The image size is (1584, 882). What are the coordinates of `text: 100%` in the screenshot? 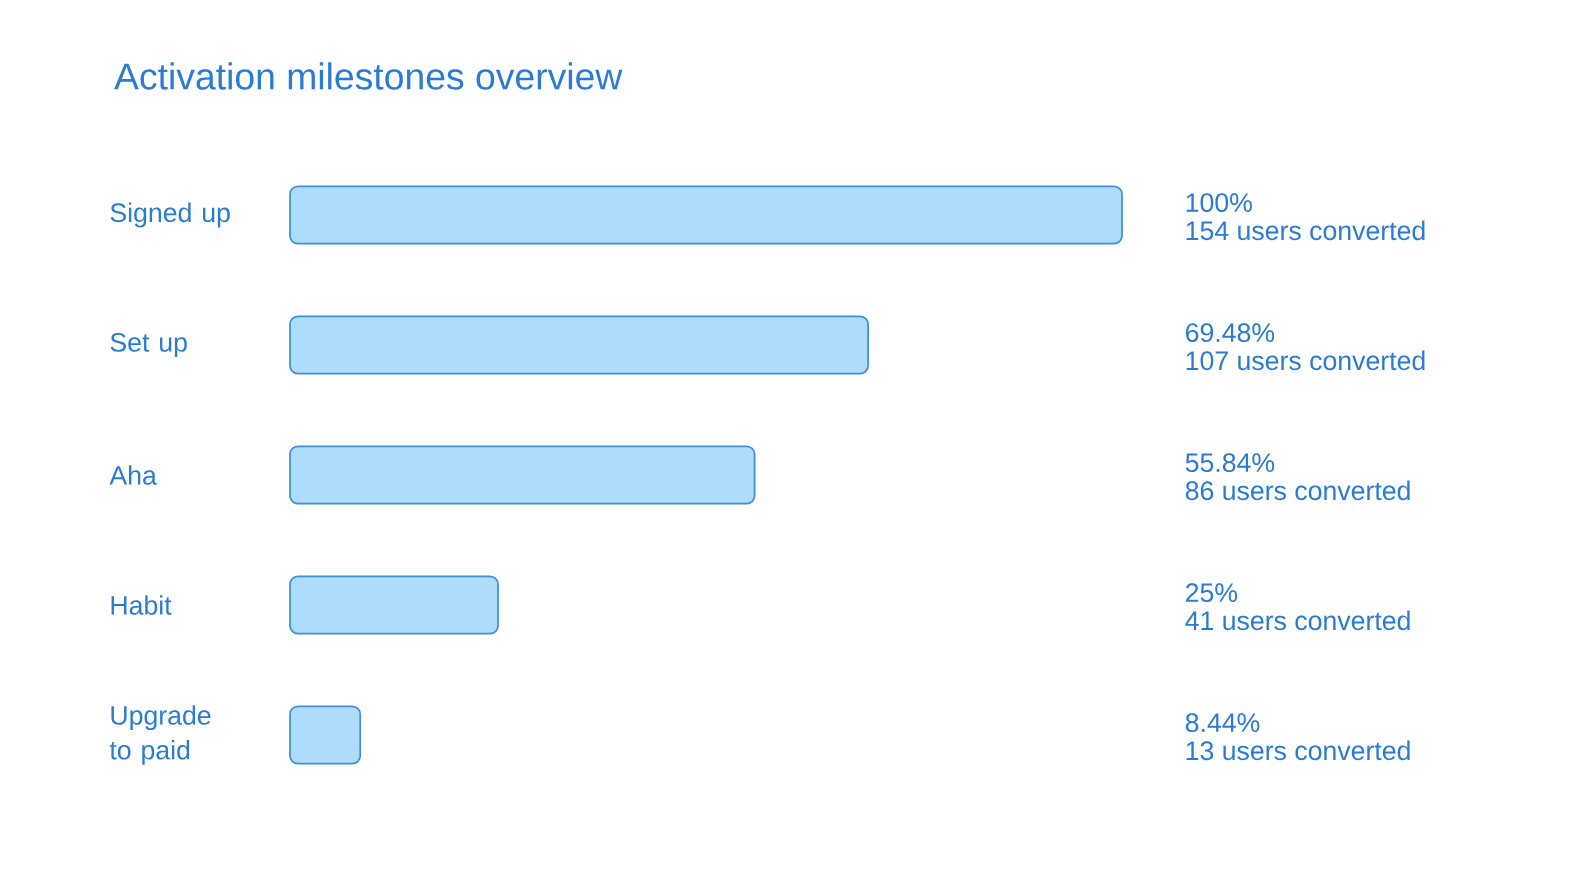 It's located at (1219, 203).